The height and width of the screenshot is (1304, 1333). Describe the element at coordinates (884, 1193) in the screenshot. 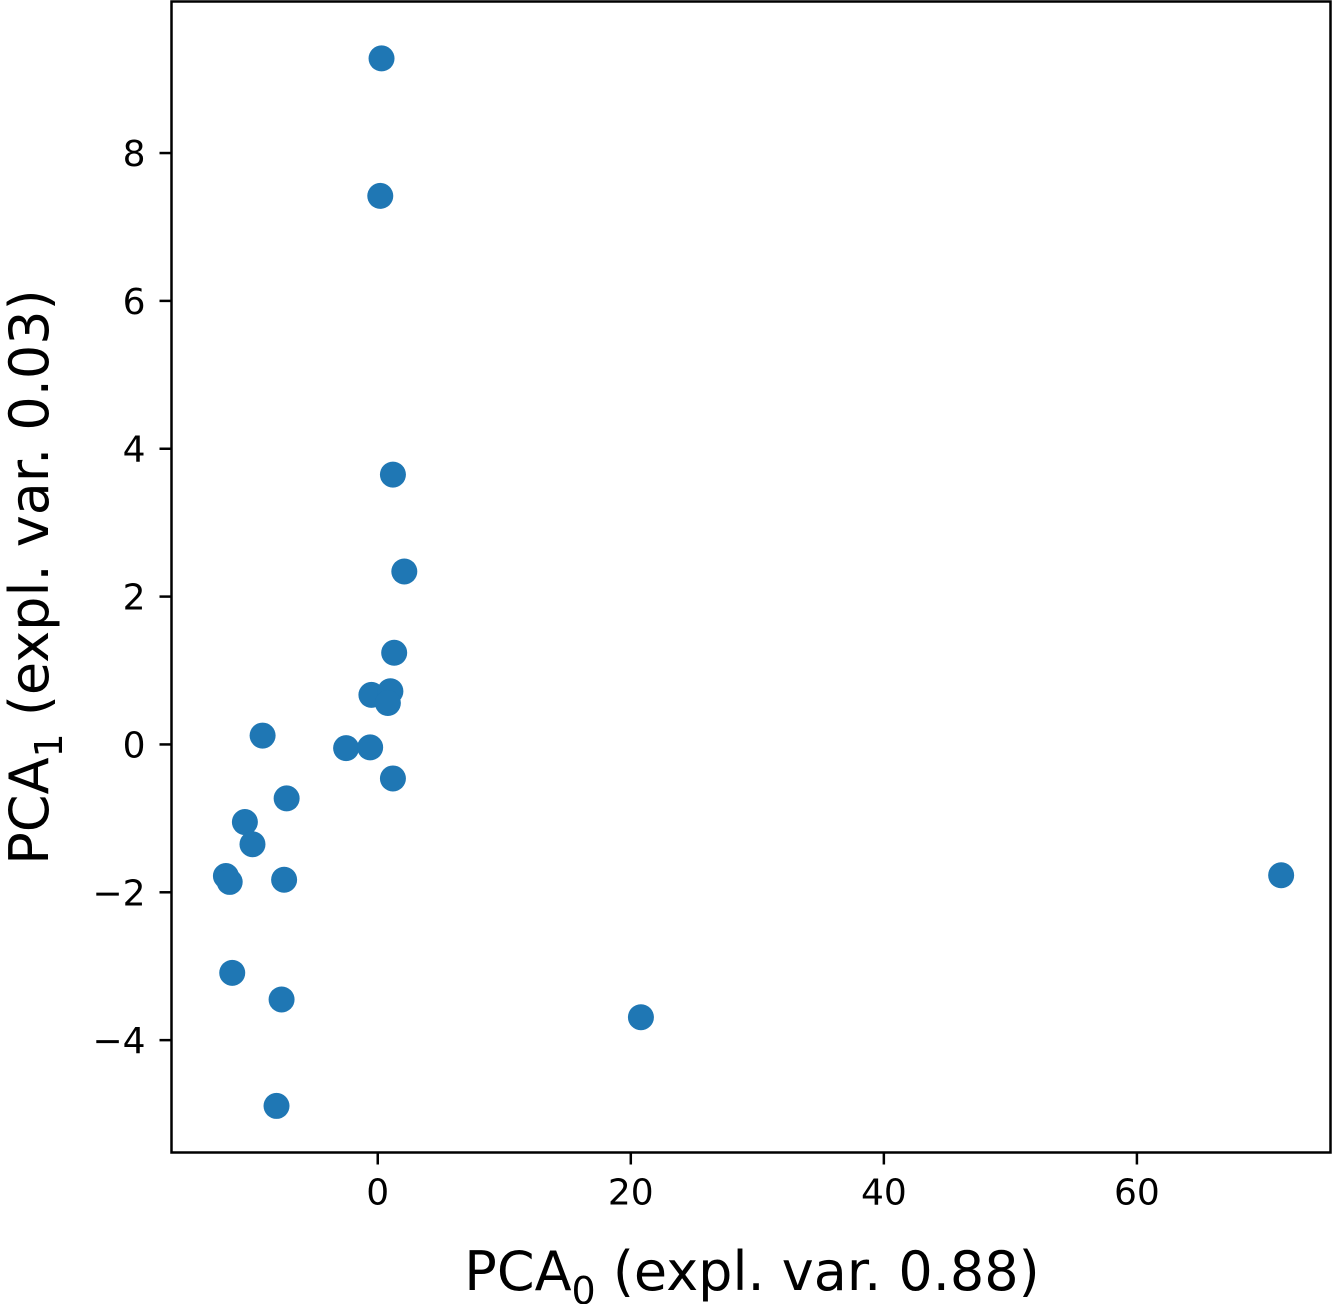

I see `x-tick-label-2: 40` at that location.